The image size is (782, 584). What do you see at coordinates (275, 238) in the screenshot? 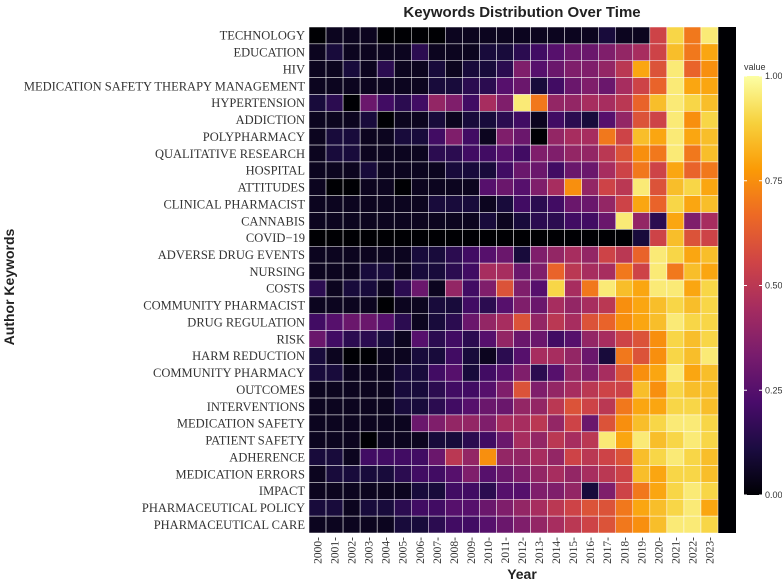
I see `y-tick-label: COVID−19` at bounding box center [275, 238].